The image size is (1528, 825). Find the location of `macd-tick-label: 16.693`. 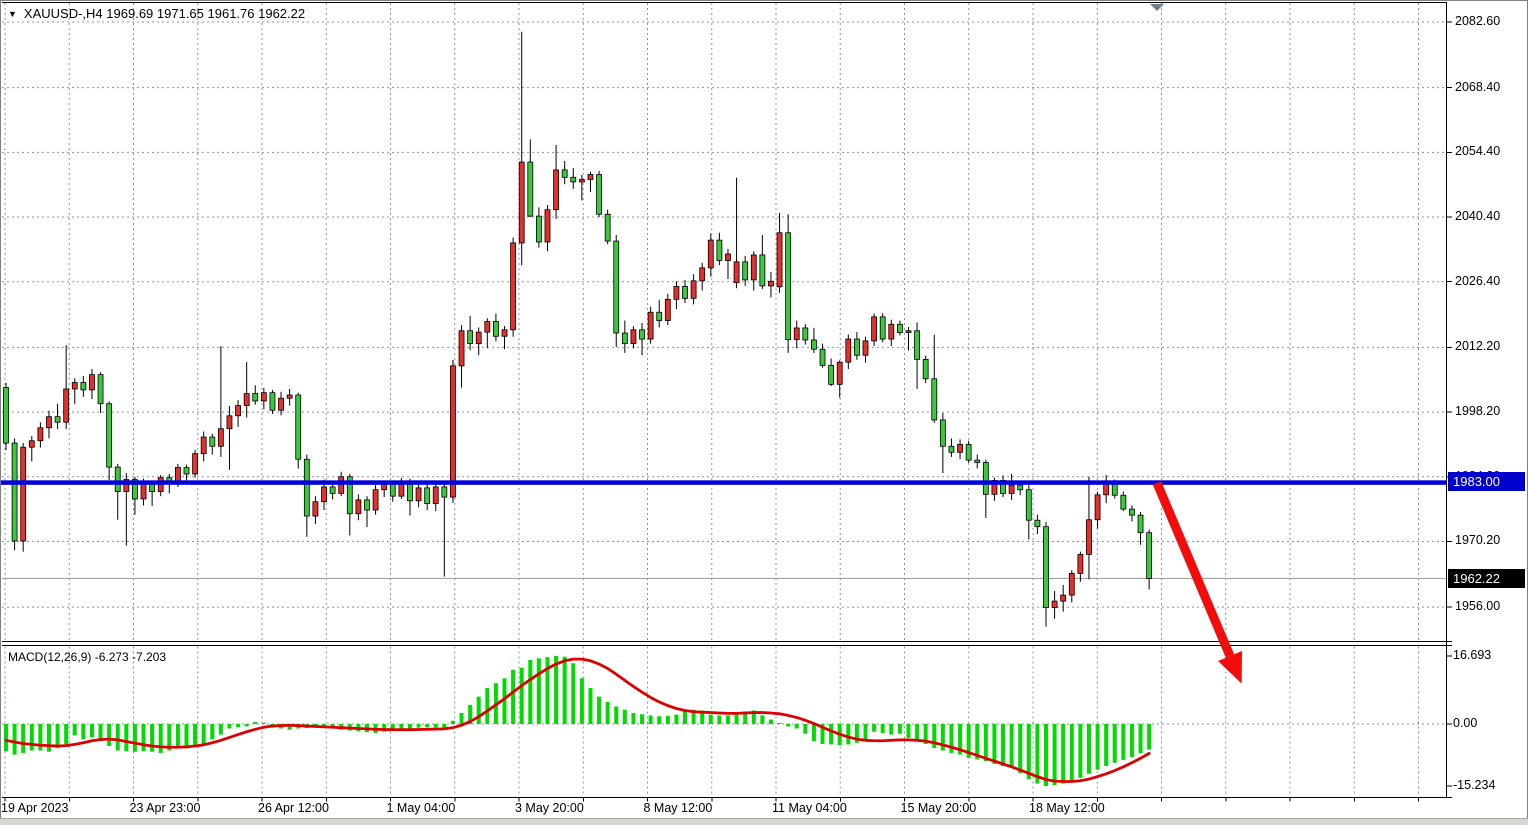

macd-tick-label: 16.693 is located at coordinates (1472, 654).